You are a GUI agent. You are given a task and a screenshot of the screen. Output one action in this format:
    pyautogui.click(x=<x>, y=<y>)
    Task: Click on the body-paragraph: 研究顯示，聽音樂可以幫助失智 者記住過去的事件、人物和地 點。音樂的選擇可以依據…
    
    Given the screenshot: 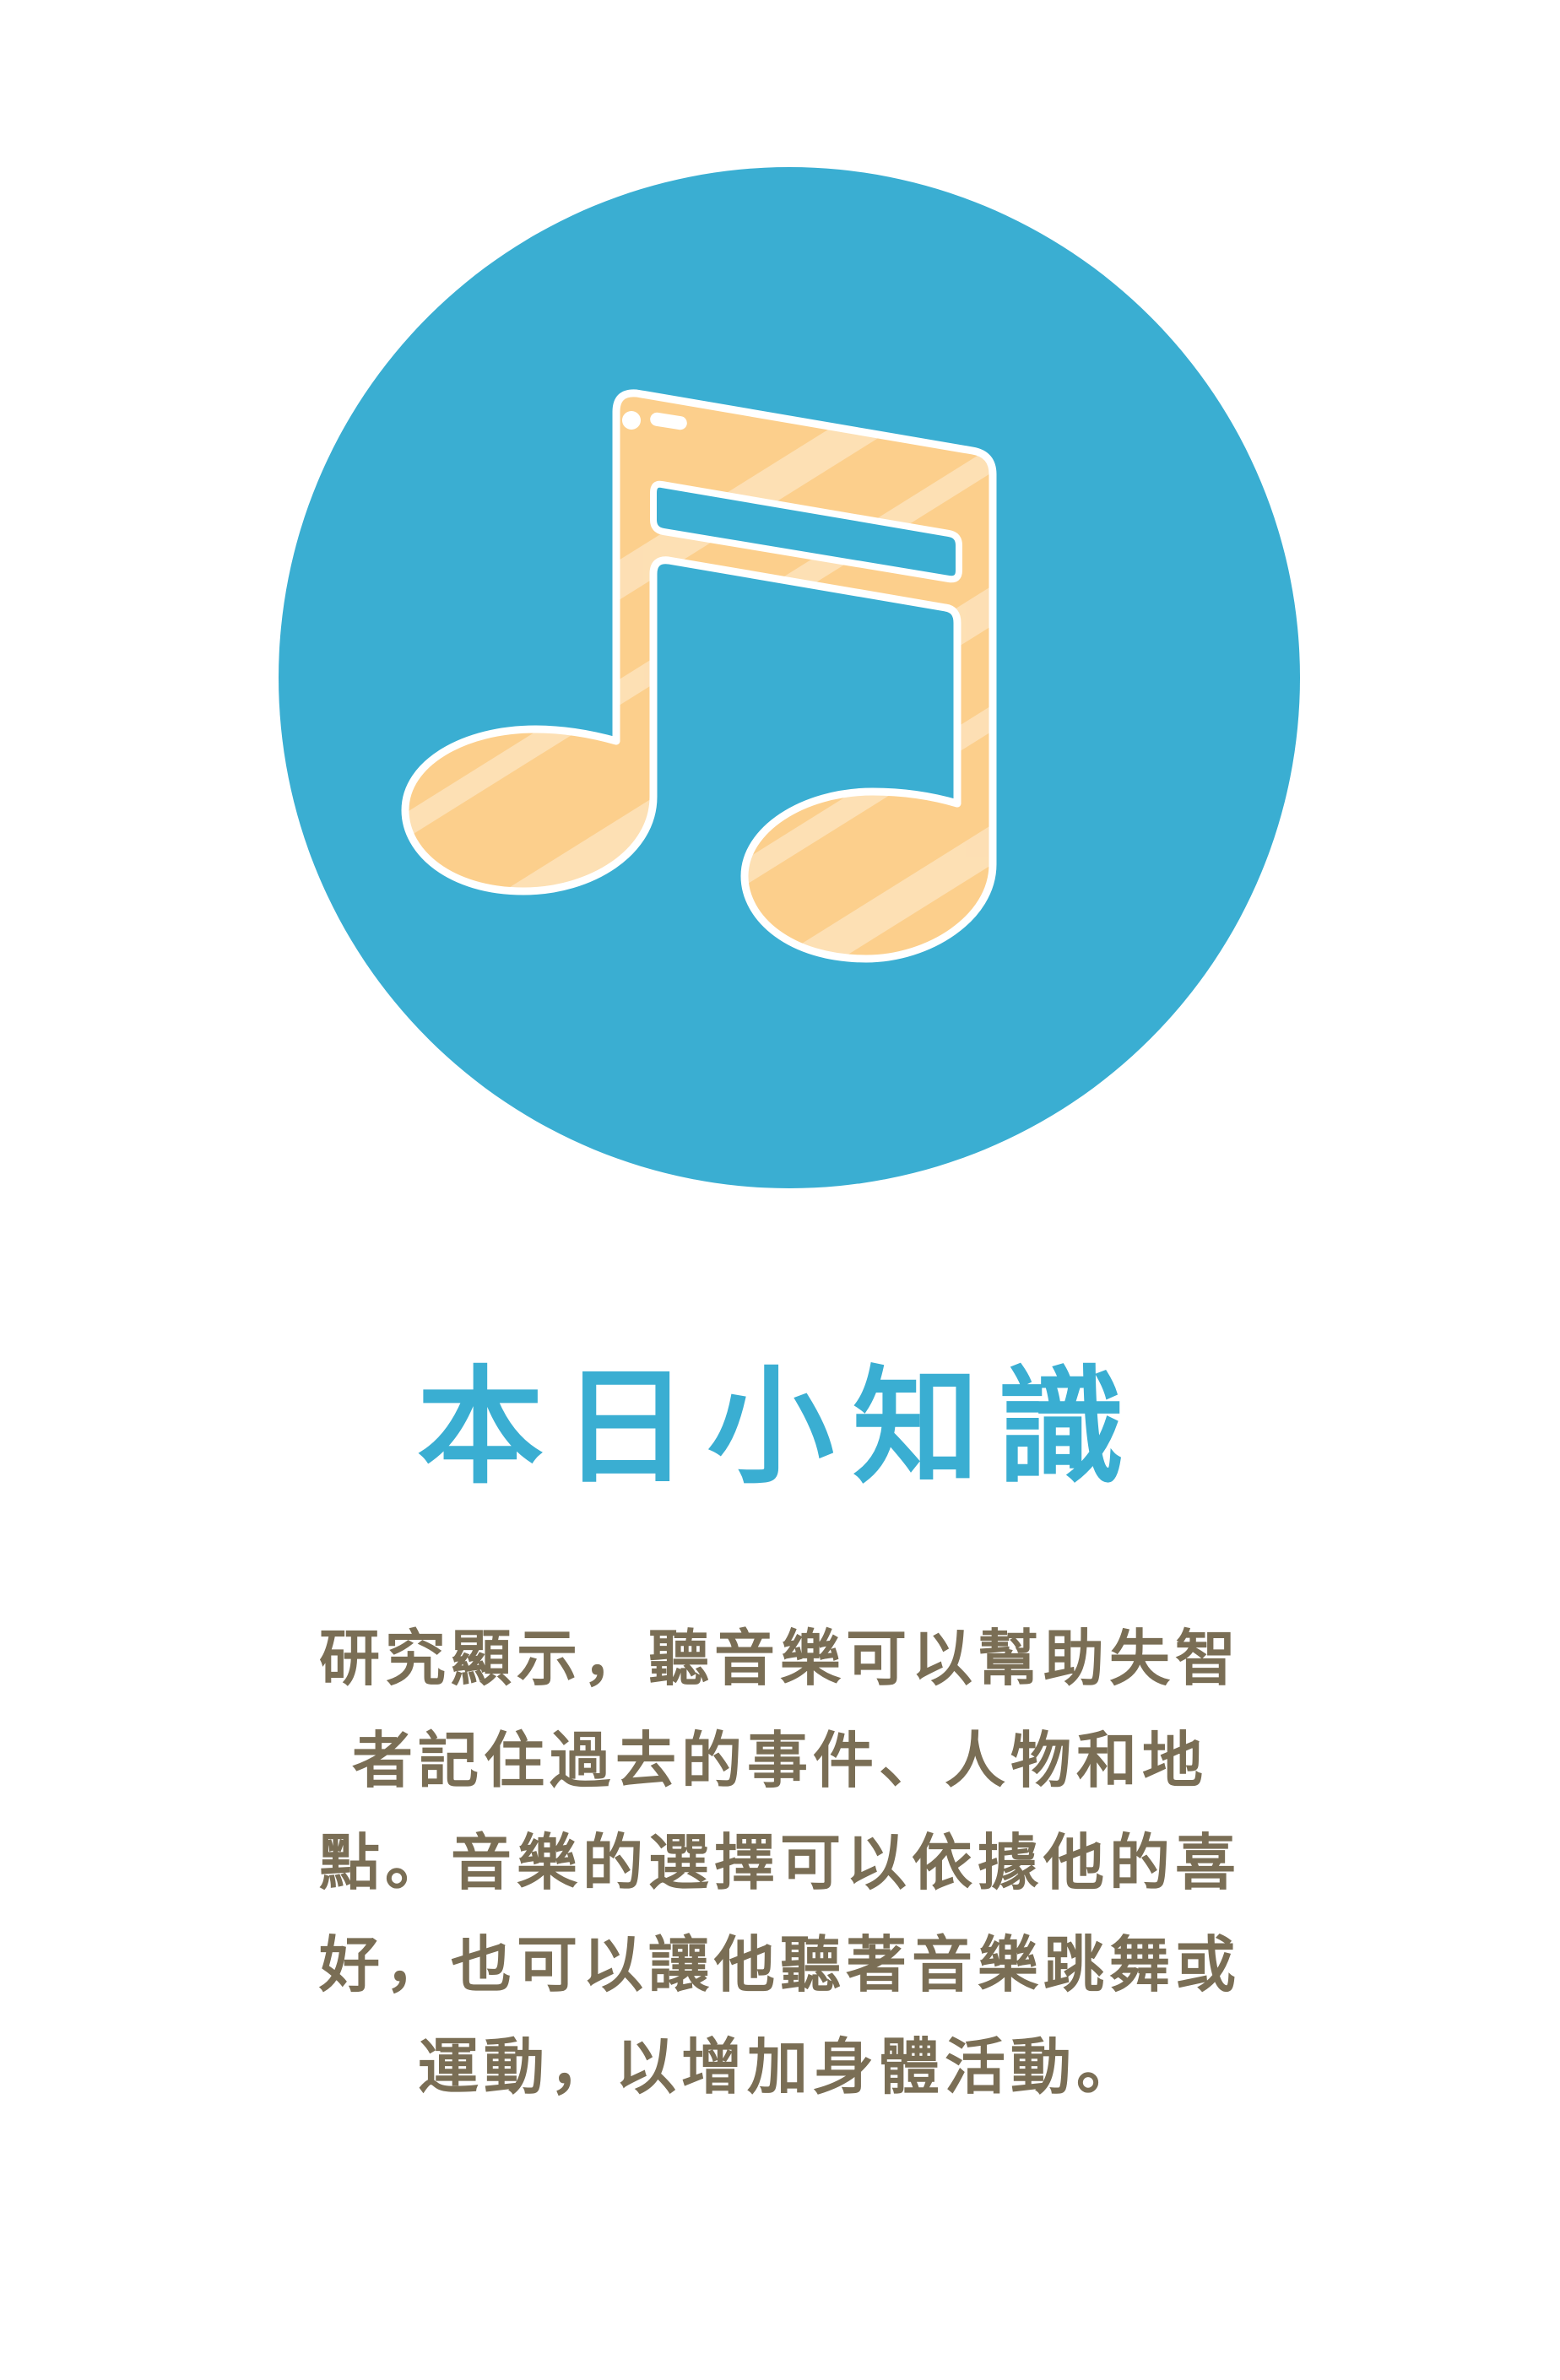 What is the action you would take?
    pyautogui.click(x=780, y=1863)
    